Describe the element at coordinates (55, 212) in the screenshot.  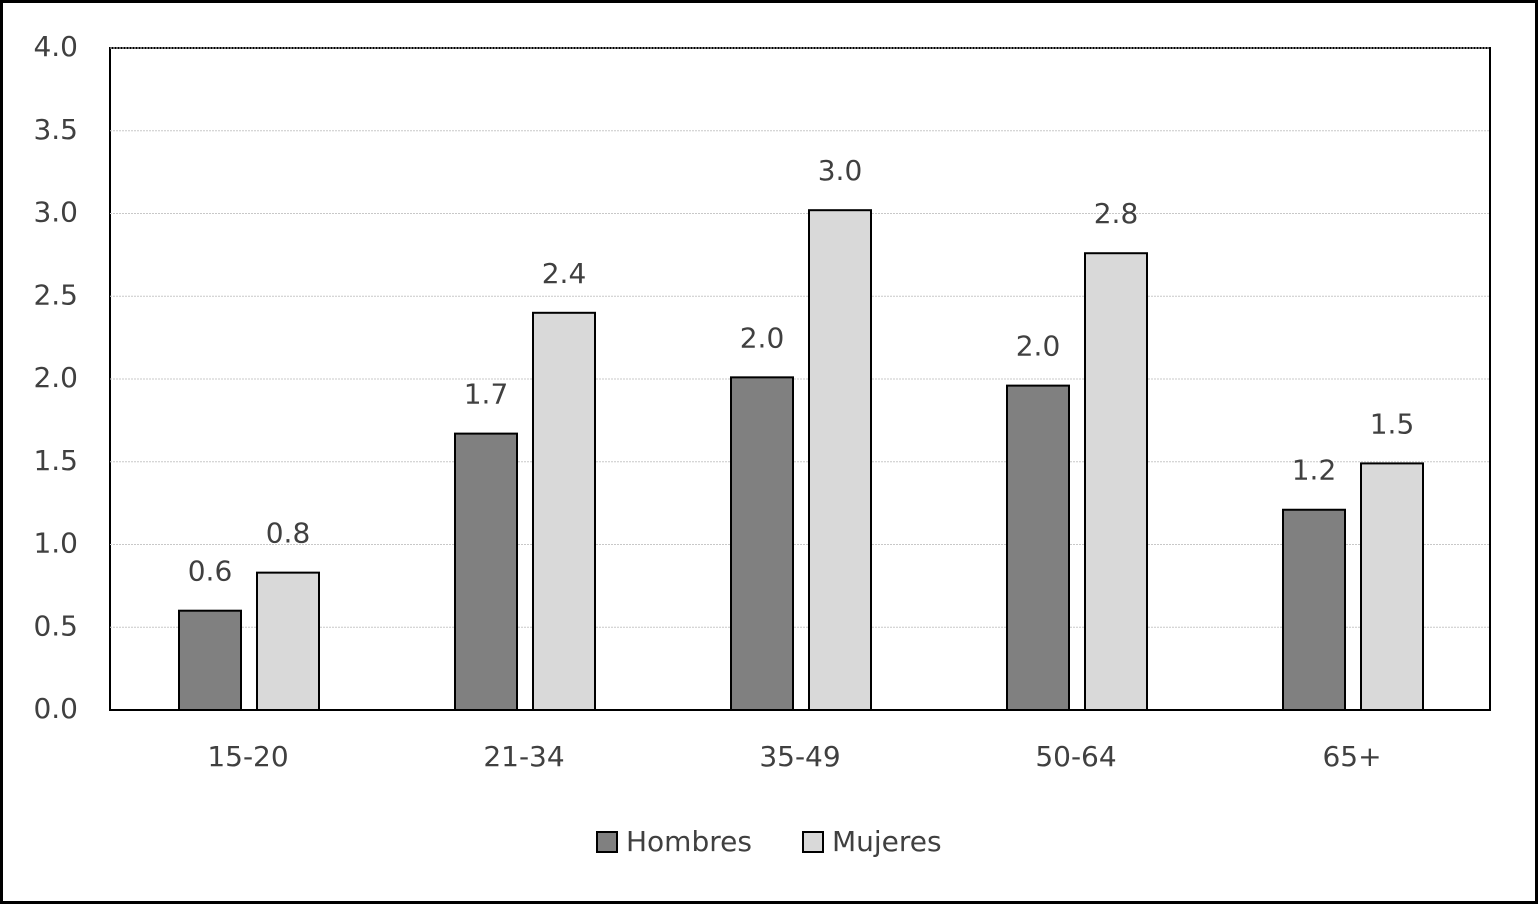
I see `y-tick-label: 3.0` at that location.